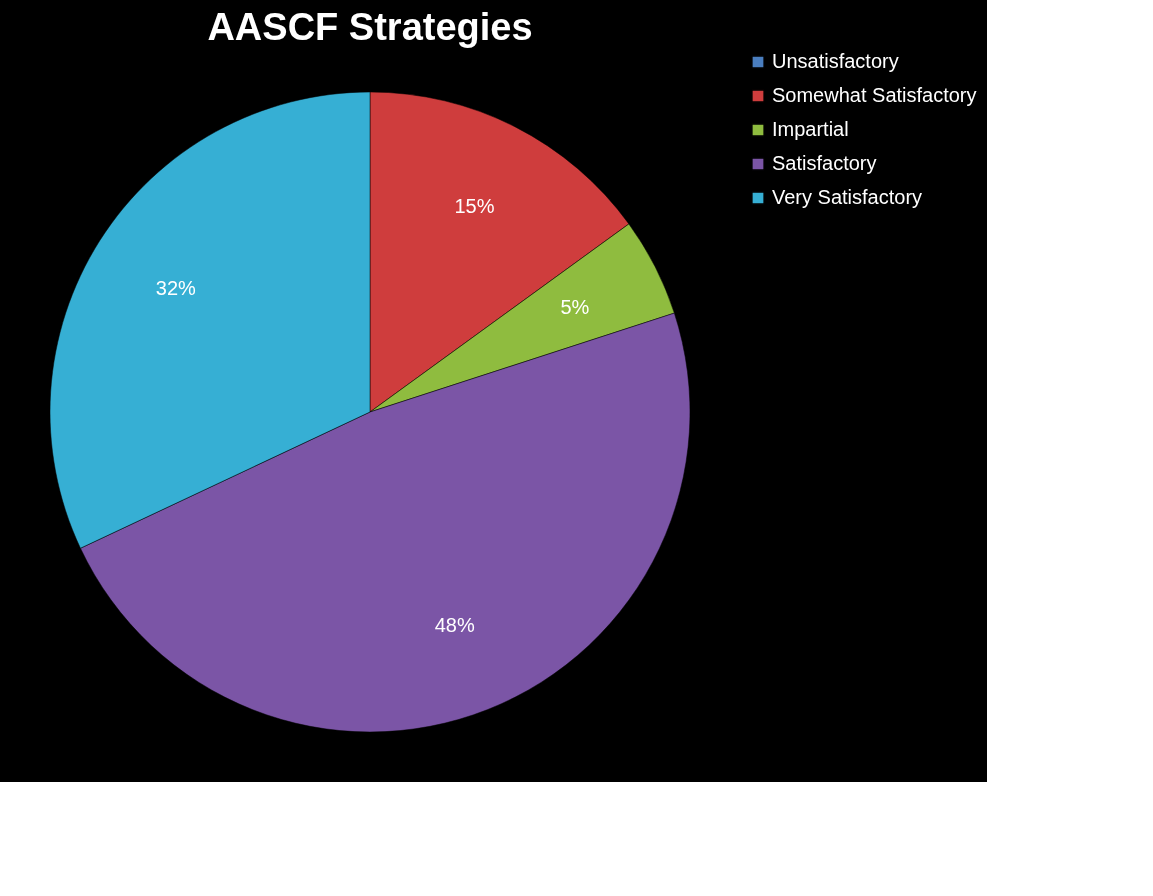  I want to click on legend-label: Somewhat Satisfactory, so click(874, 95).